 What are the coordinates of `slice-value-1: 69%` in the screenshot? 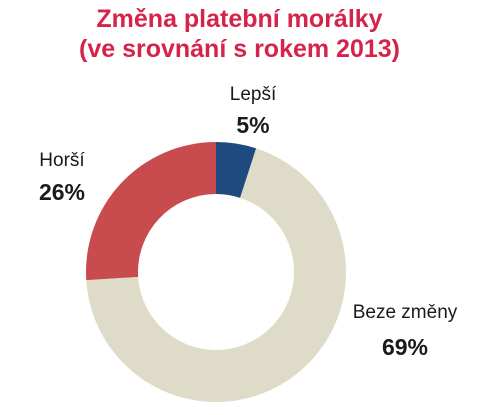 It's located at (405, 347).